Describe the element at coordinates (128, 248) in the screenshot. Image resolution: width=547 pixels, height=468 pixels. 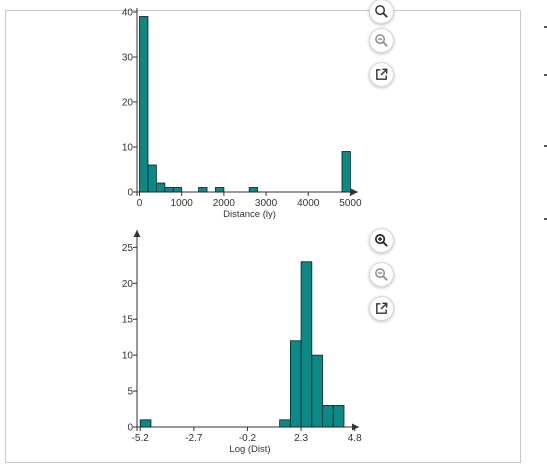
I see `y-tick-label: 25` at that location.